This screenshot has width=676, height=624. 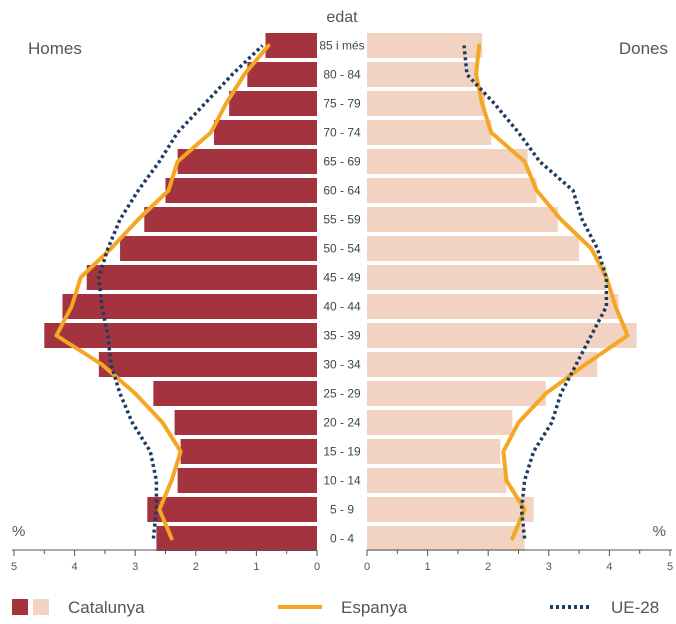 I want to click on age-label-9: 45 - 49, so click(x=342, y=278).